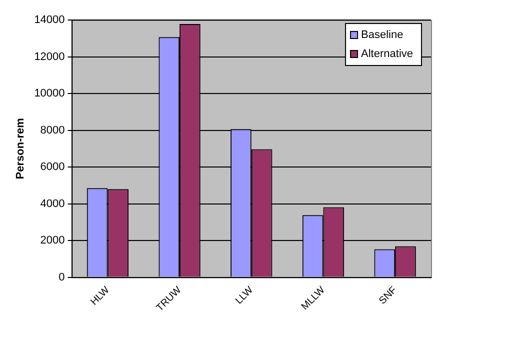 The width and height of the screenshot is (521, 337). I want to click on legend-label: Alternative, so click(387, 54).